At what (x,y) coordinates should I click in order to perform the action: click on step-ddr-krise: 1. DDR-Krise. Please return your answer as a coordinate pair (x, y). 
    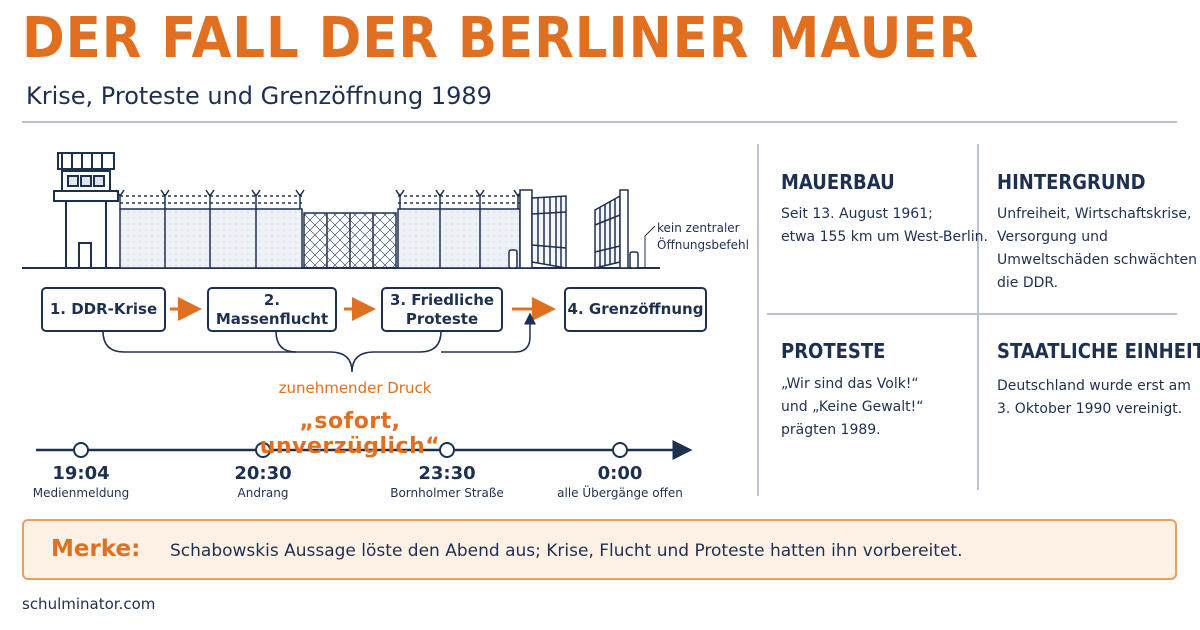
    Looking at the image, I should click on (103, 309).